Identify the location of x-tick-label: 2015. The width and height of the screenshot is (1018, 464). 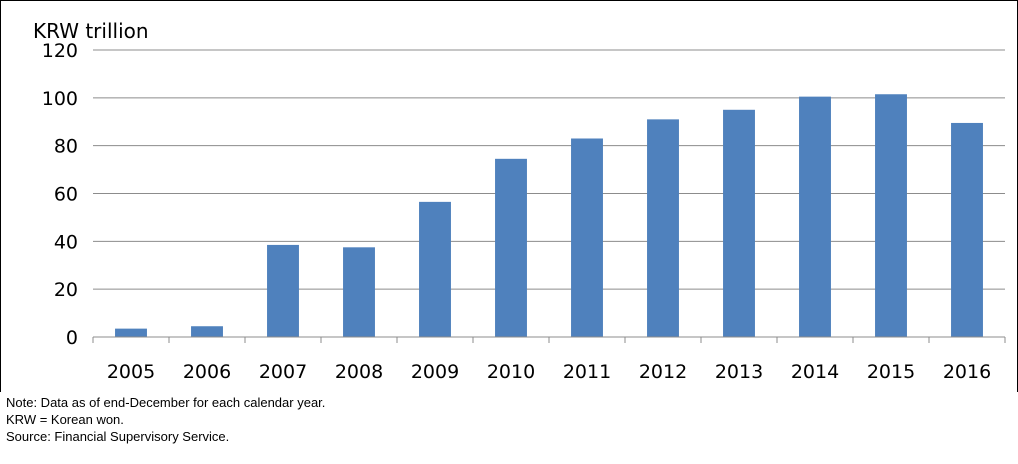
(891, 372).